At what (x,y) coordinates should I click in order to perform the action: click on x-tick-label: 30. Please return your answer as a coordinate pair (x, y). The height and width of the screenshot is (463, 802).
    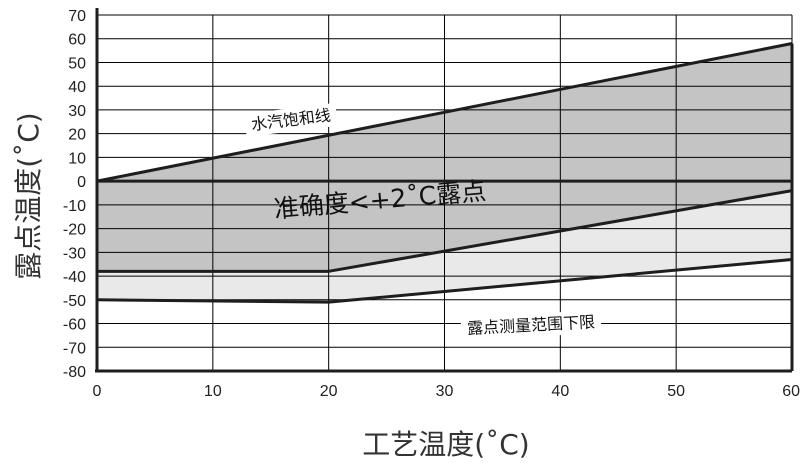
    Looking at the image, I should click on (445, 391).